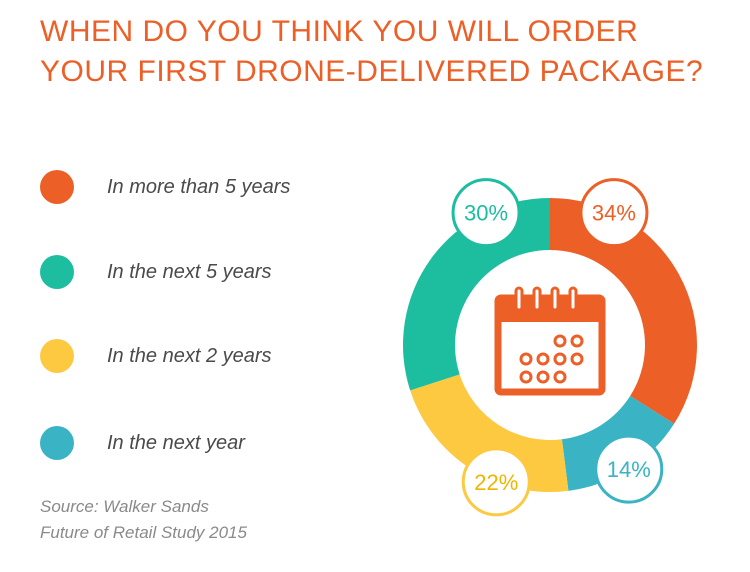  I want to click on data-label: 34%, so click(614, 213).